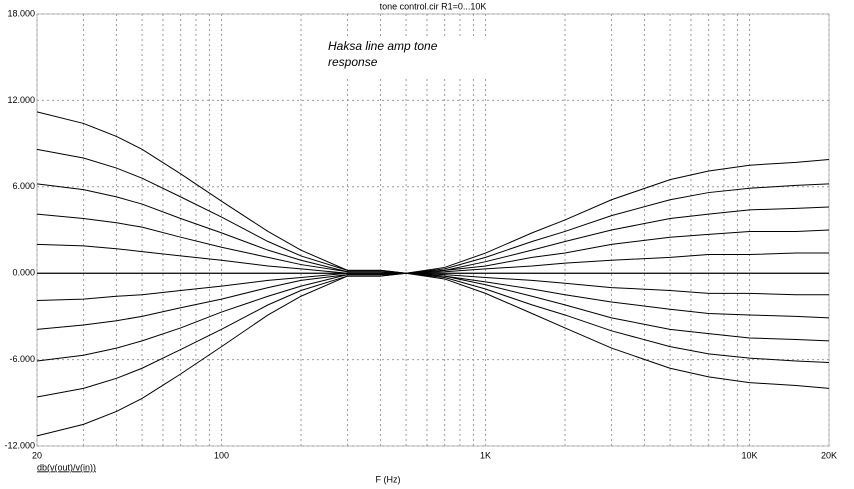  What do you see at coordinates (433, 6) in the screenshot?
I see `chart-title: tone control.cir R1=0...10K` at bounding box center [433, 6].